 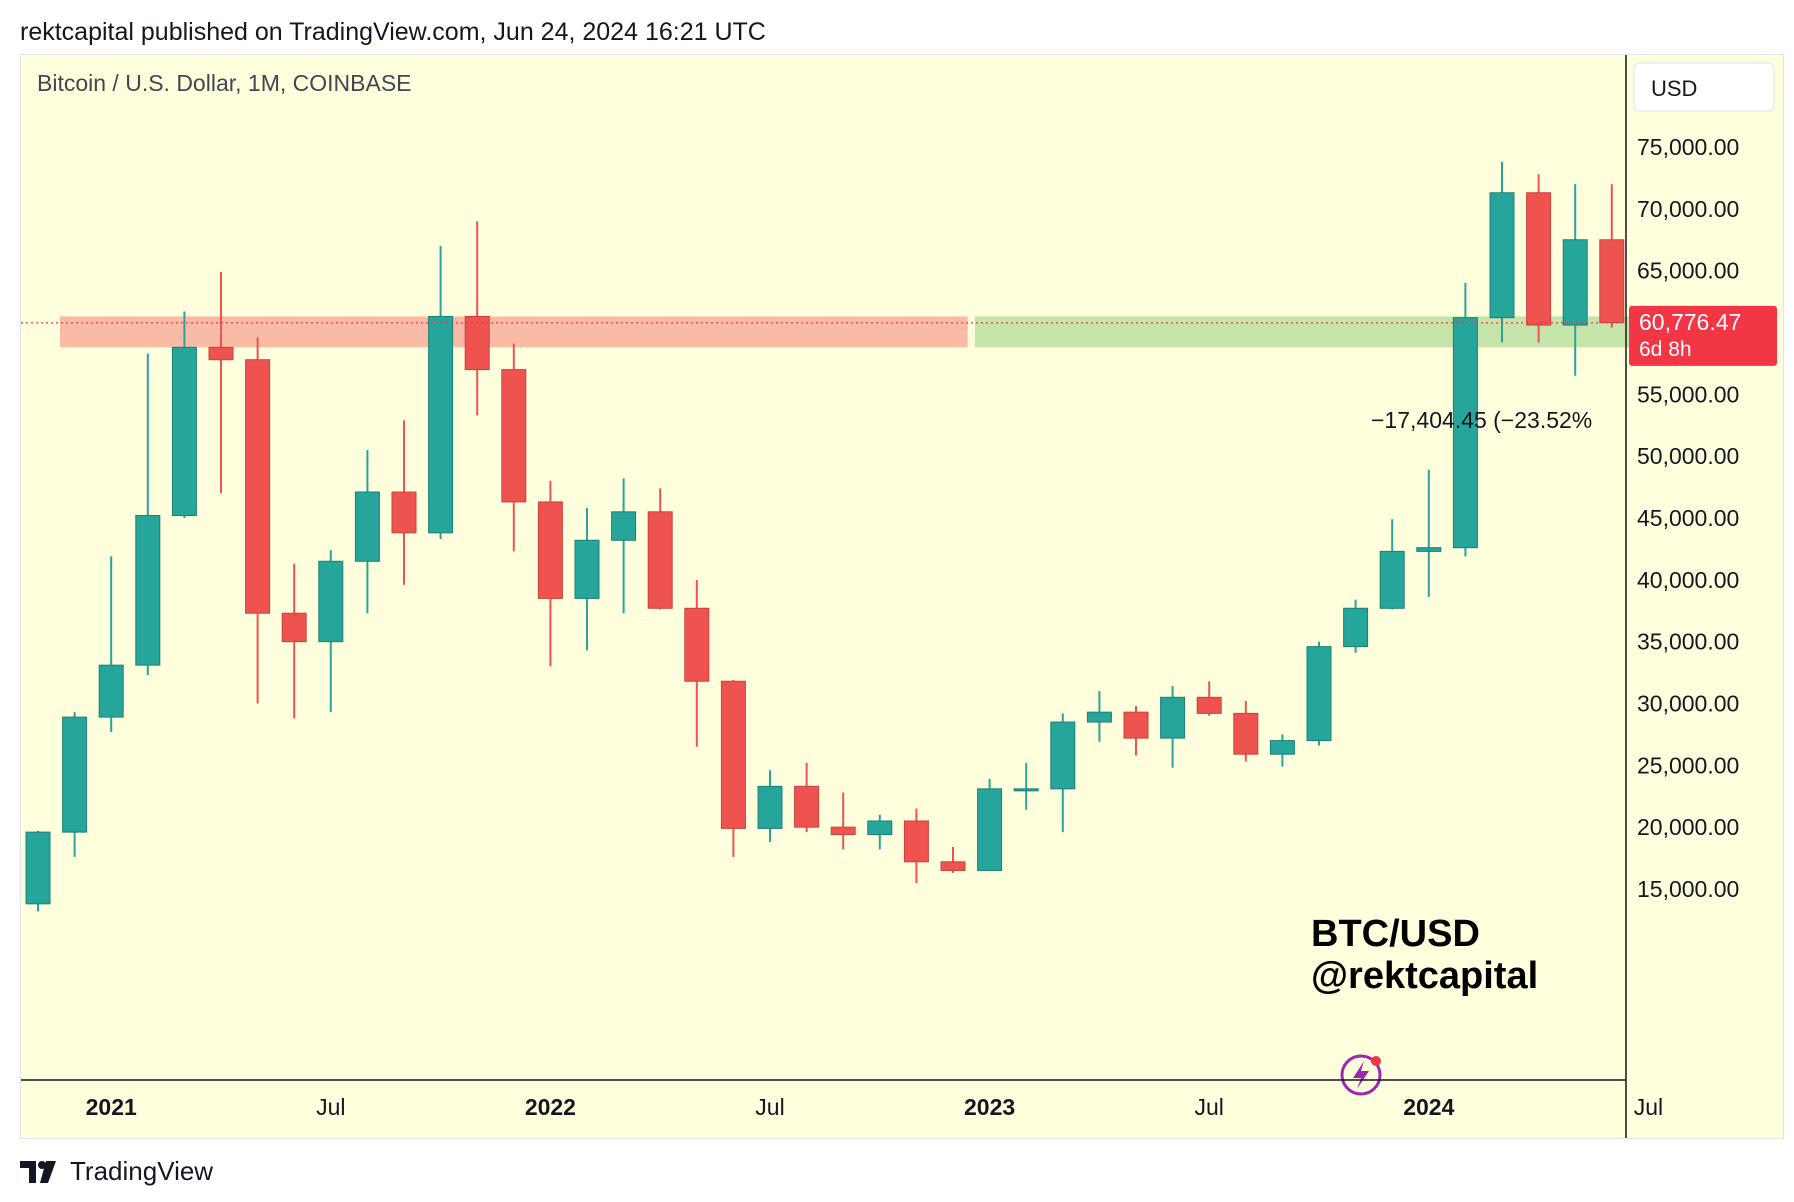 What do you see at coordinates (1688, 147) in the screenshot?
I see `price-tick-label: 75,000.00` at bounding box center [1688, 147].